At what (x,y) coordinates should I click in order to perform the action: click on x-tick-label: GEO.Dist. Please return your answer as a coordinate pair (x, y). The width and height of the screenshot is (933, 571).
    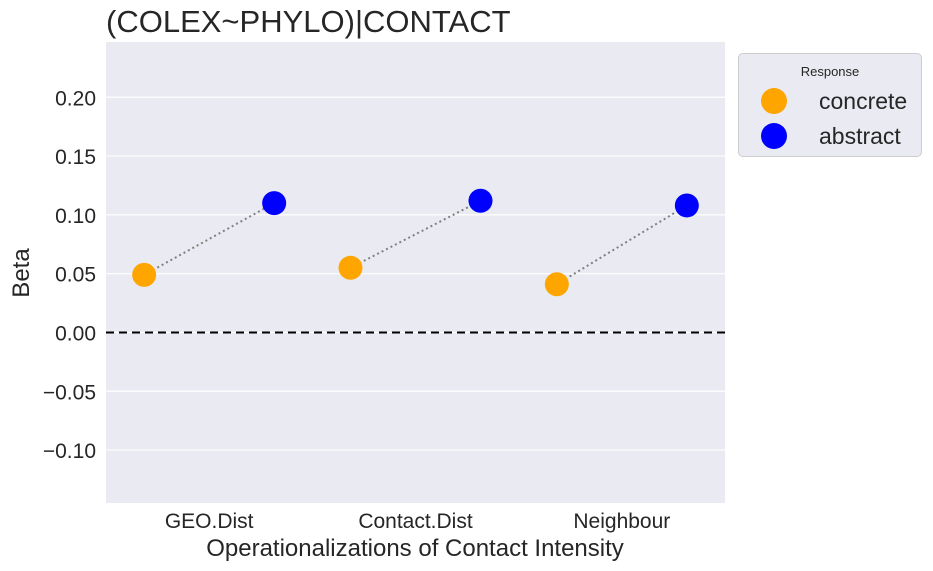
    Looking at the image, I should click on (209, 521).